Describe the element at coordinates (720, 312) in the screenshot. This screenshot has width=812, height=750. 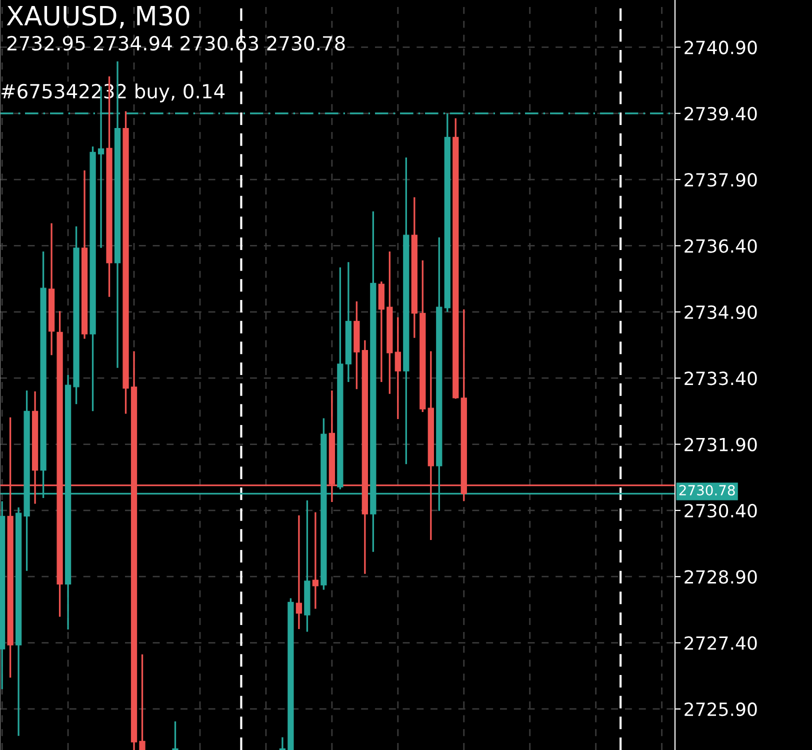
I see `y-tick-label: 2734.90` at that location.